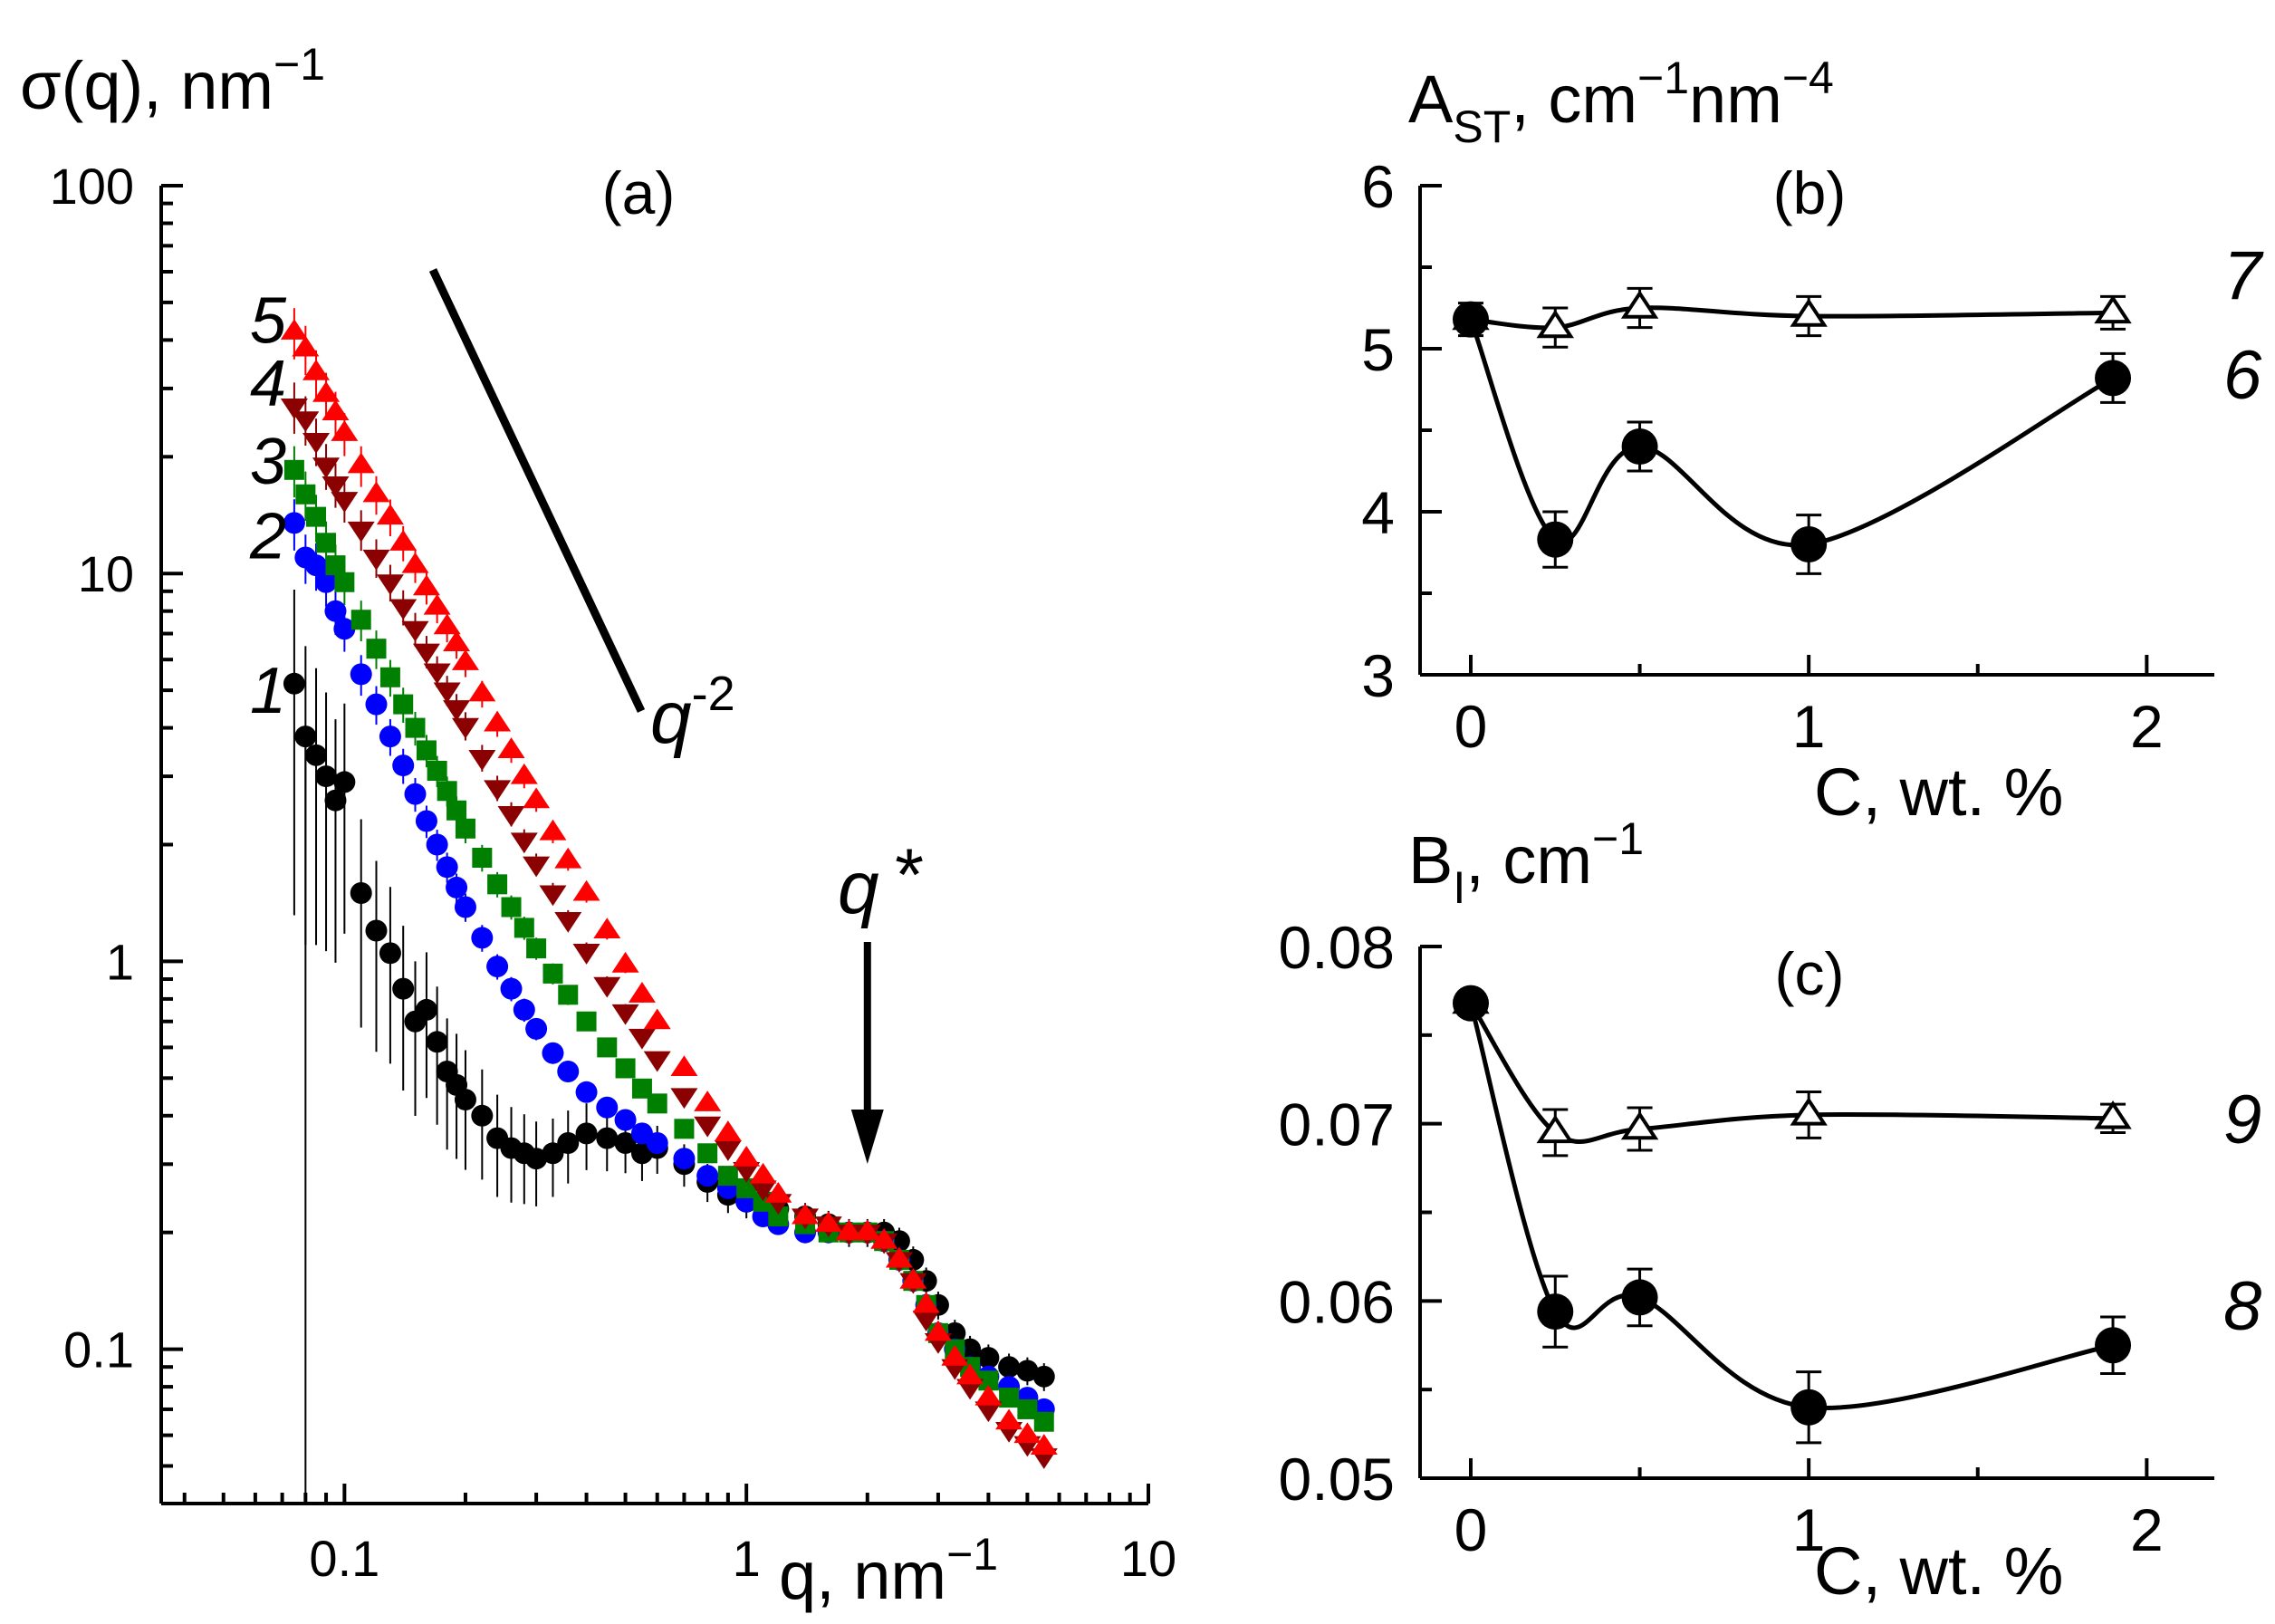  Describe the element at coordinates (2243, 275) in the screenshot. I see `series-label-7: 7` at that location.